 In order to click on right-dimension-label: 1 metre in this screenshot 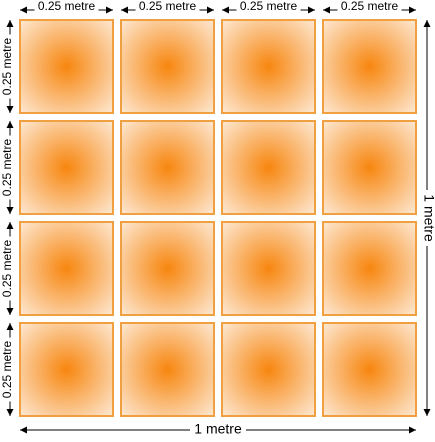, I will do `click(428, 218)`.